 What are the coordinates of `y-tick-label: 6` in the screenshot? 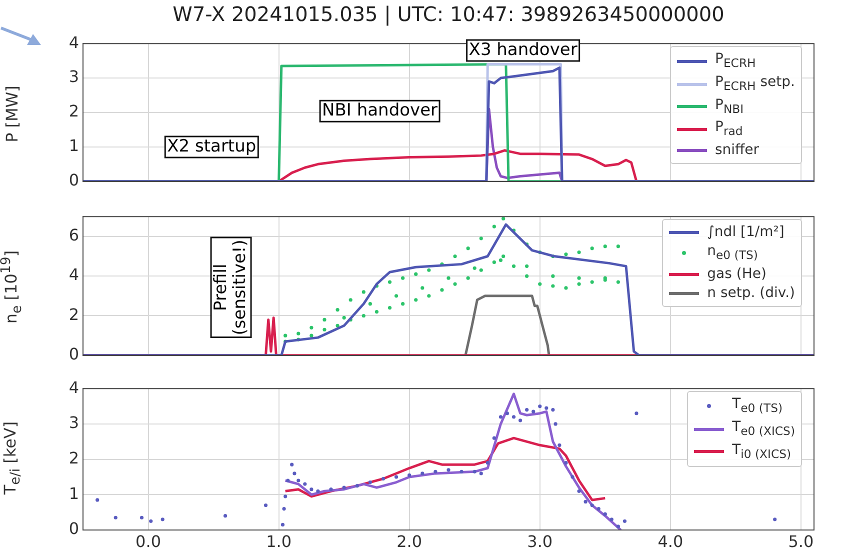 It's located at (73, 235).